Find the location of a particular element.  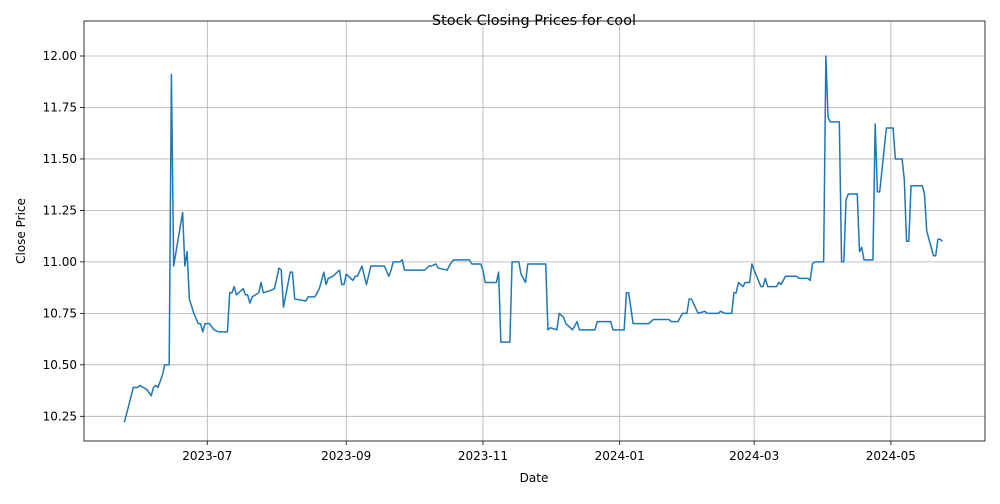

x-tick-label: 2023-11 is located at coordinates (483, 456).